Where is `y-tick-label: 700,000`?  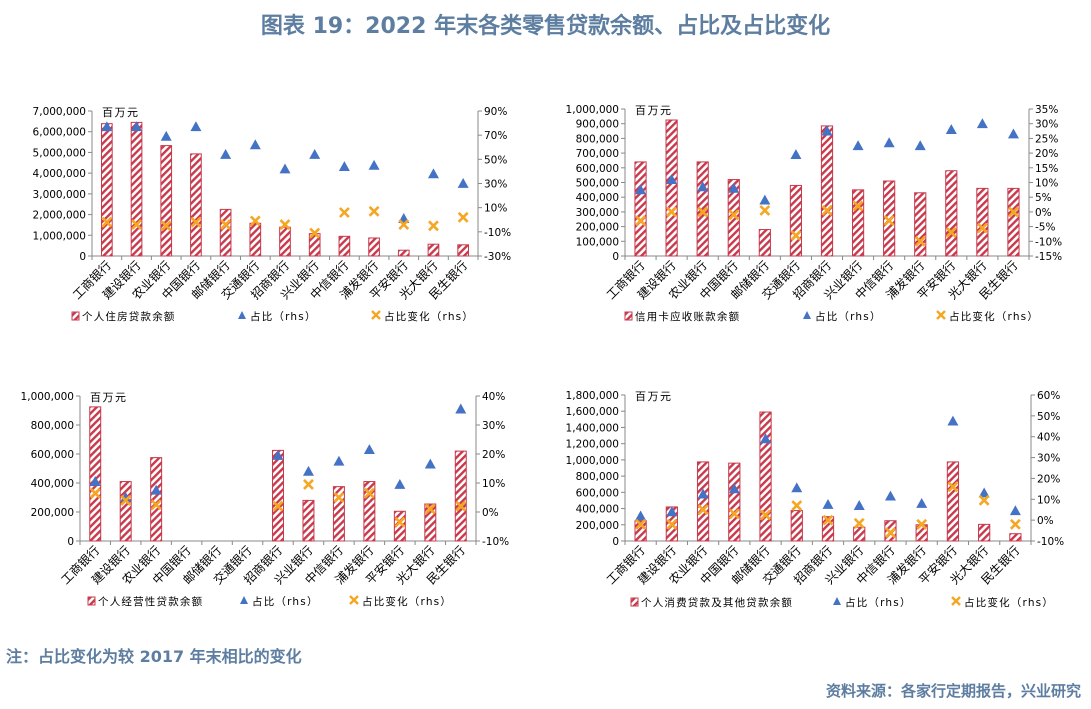
y-tick-label: 700,000 is located at coordinates (597, 154).